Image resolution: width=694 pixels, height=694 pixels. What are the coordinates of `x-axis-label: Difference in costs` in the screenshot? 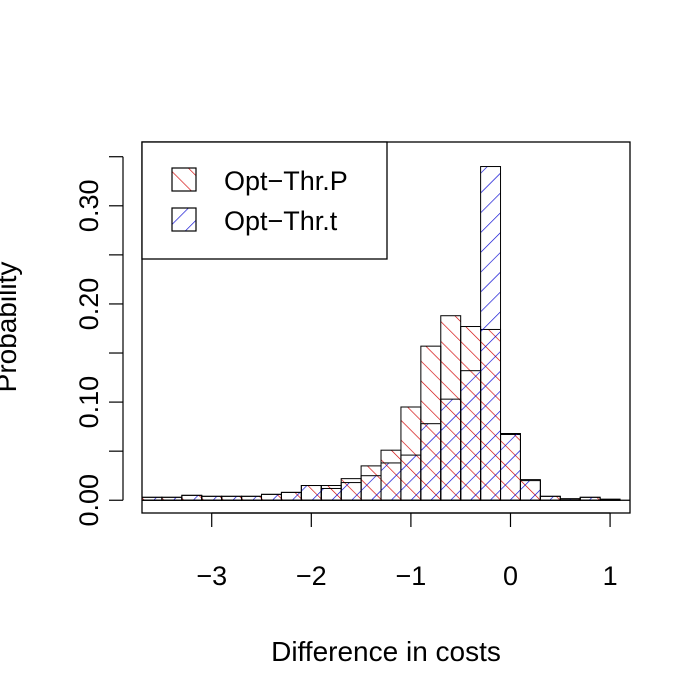 It's located at (386, 651).